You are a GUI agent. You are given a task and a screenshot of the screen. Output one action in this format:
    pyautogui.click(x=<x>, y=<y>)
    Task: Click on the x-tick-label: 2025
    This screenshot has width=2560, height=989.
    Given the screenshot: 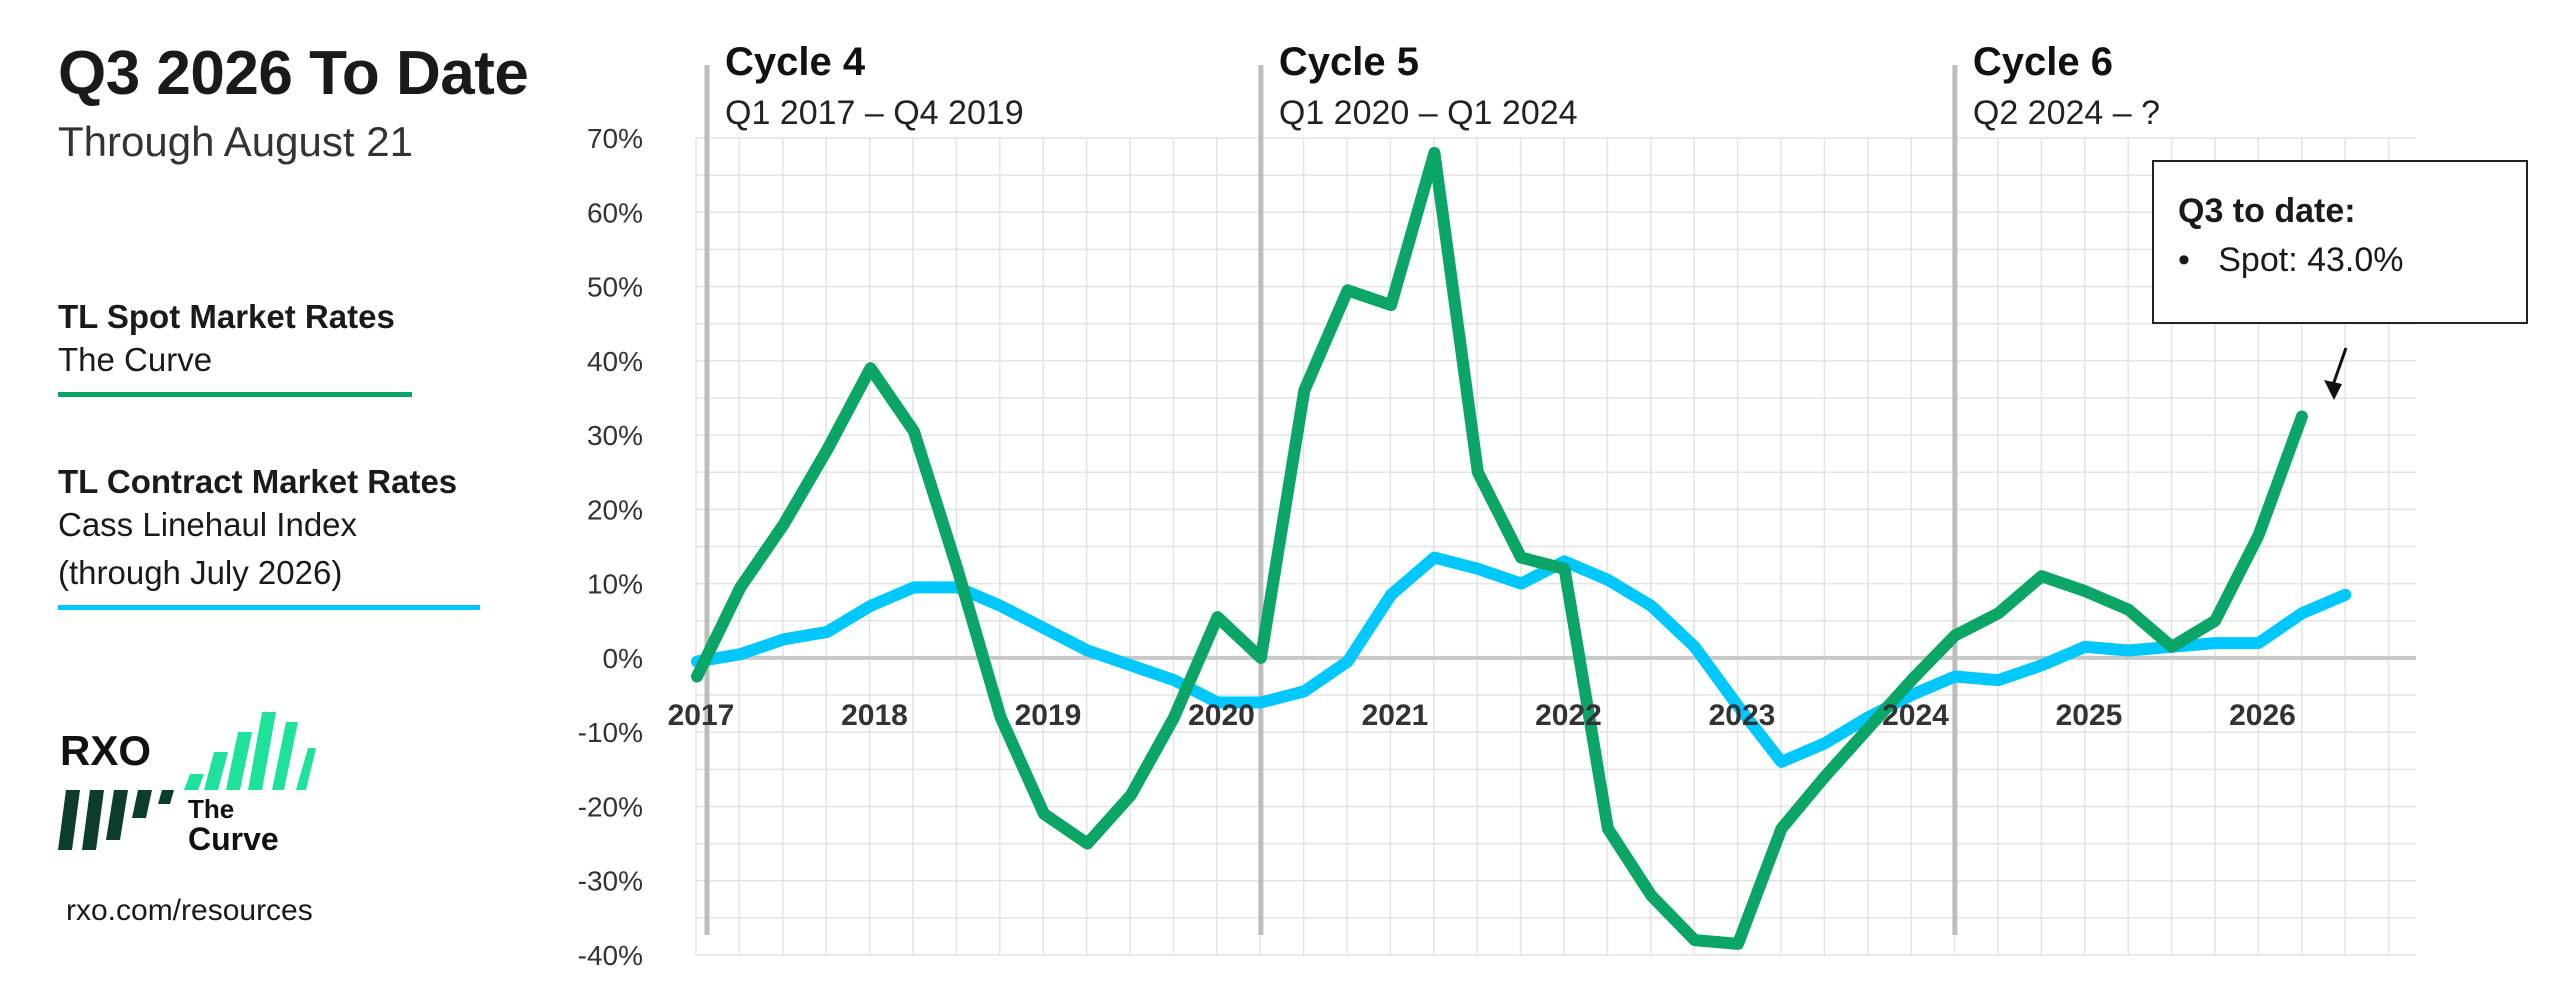 What is the action you would take?
    pyautogui.click(x=2089, y=715)
    